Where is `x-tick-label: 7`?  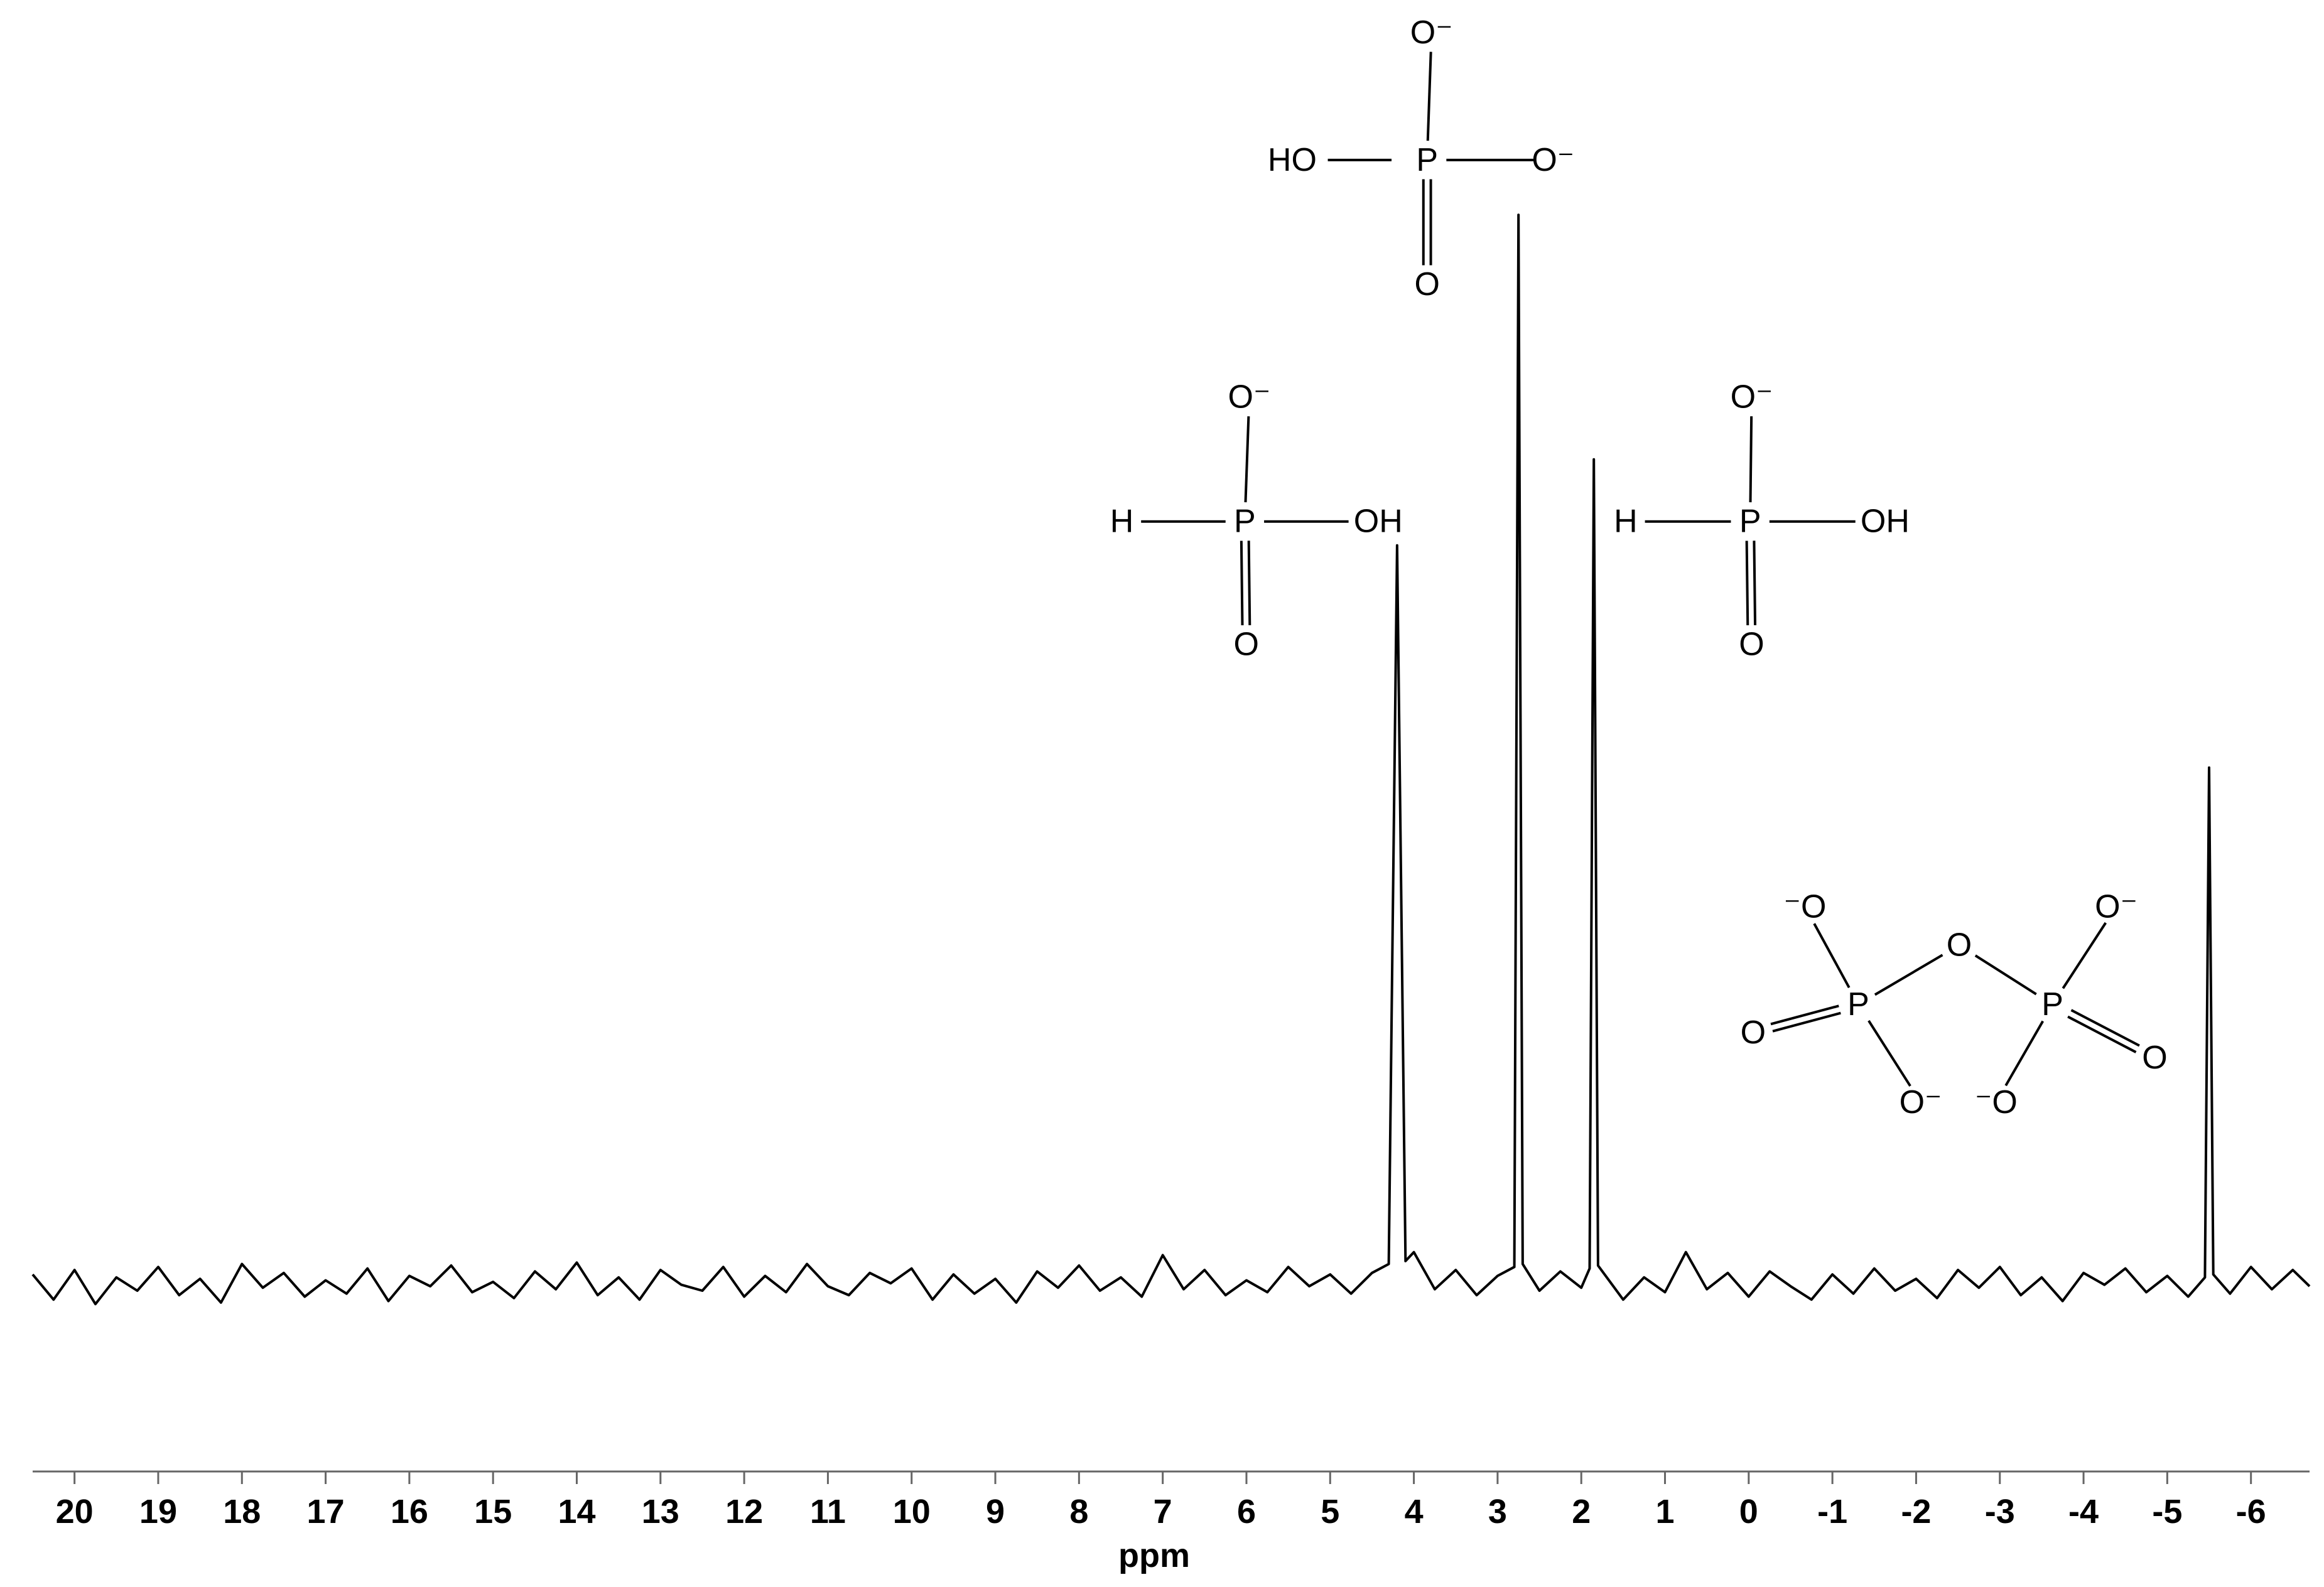
x-tick-label: 7 is located at coordinates (1163, 1512).